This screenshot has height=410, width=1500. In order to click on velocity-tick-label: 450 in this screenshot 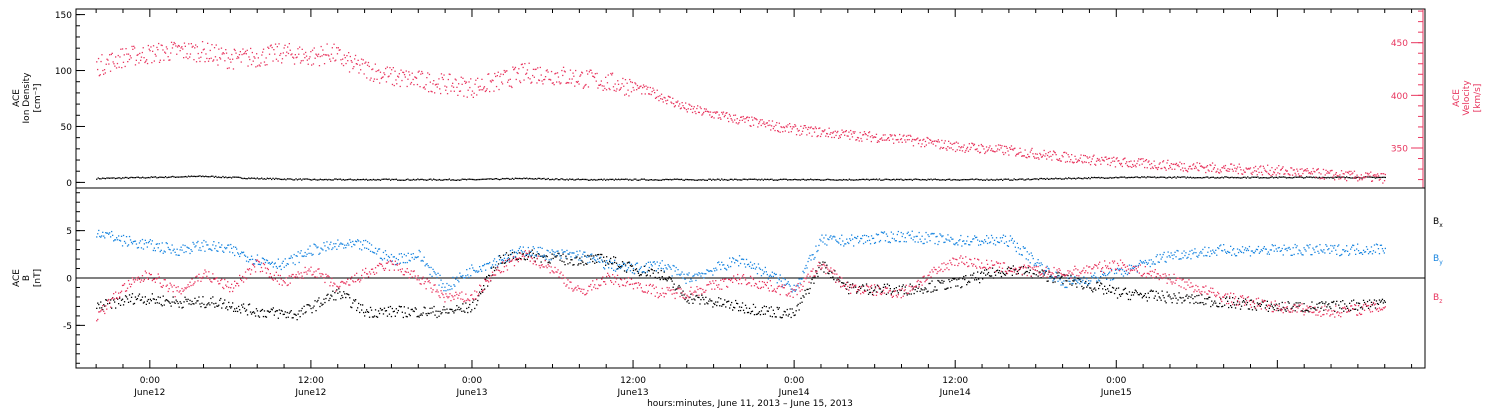, I will do `click(1399, 44)`.